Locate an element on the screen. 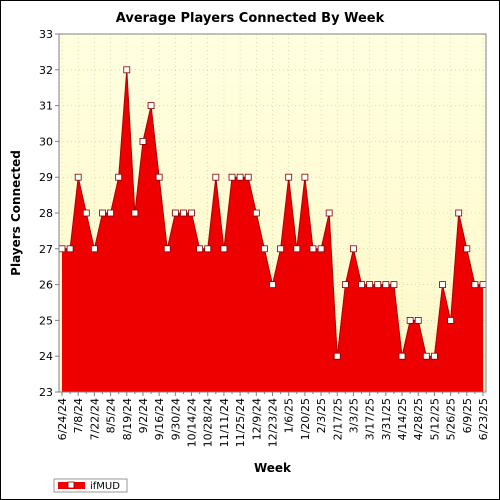  y-tick-label: 24 is located at coordinates (46, 356).